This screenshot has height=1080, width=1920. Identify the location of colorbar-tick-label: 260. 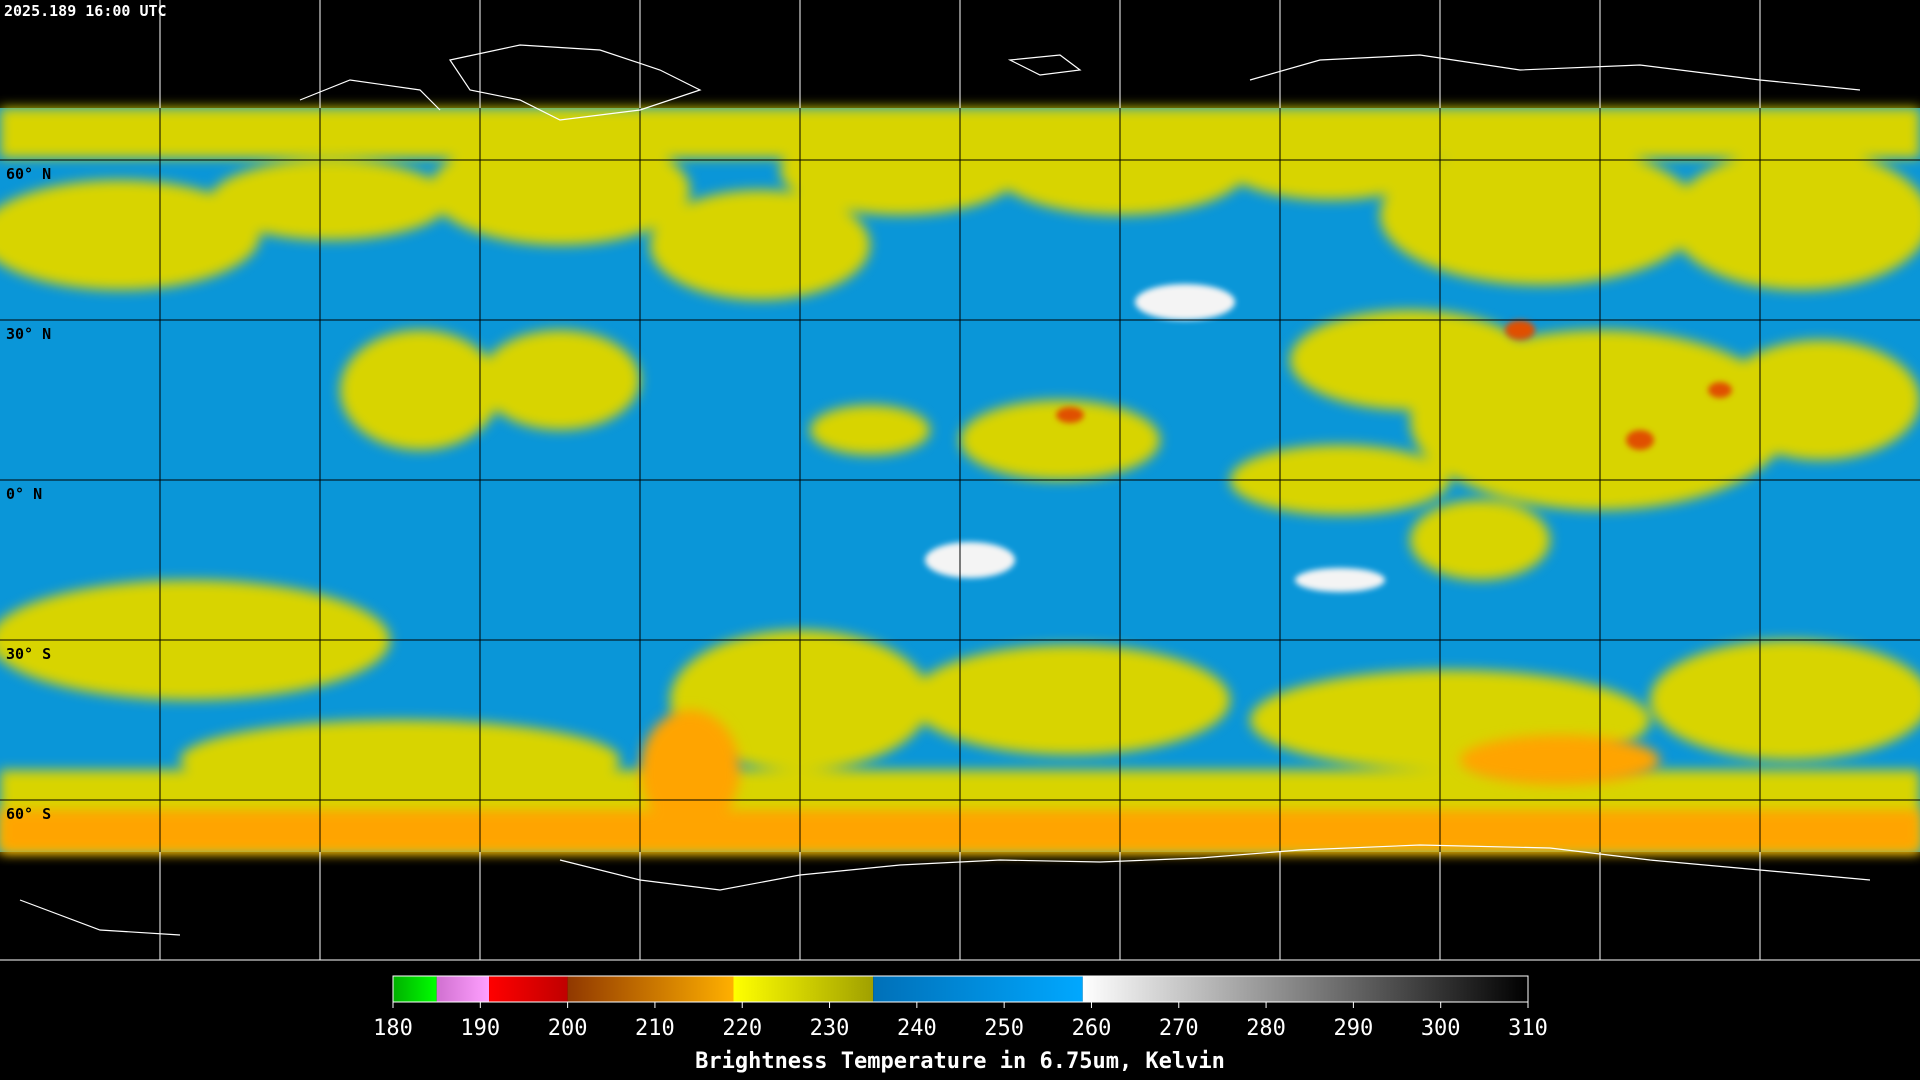
(1092, 1028).